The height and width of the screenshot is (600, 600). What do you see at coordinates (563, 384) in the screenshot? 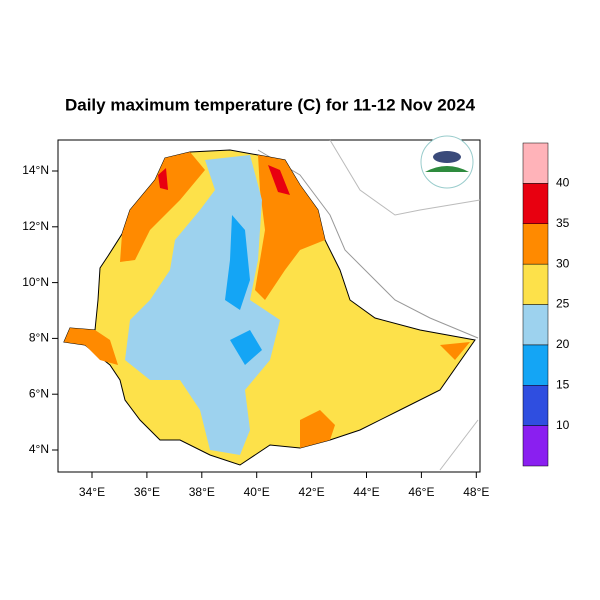
I see `colorbar-label: 15` at bounding box center [563, 384].